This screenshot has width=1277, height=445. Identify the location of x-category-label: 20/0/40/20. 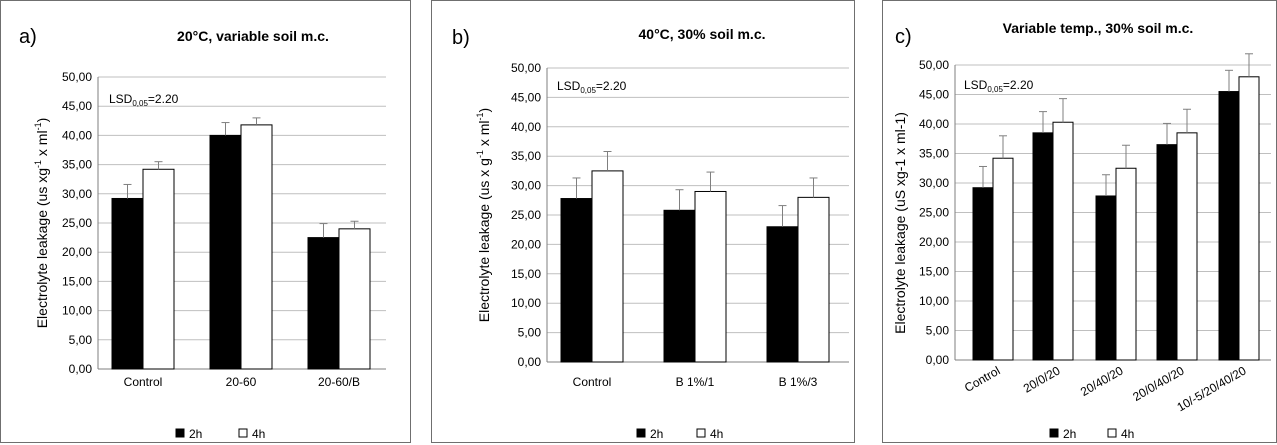
(1158, 383).